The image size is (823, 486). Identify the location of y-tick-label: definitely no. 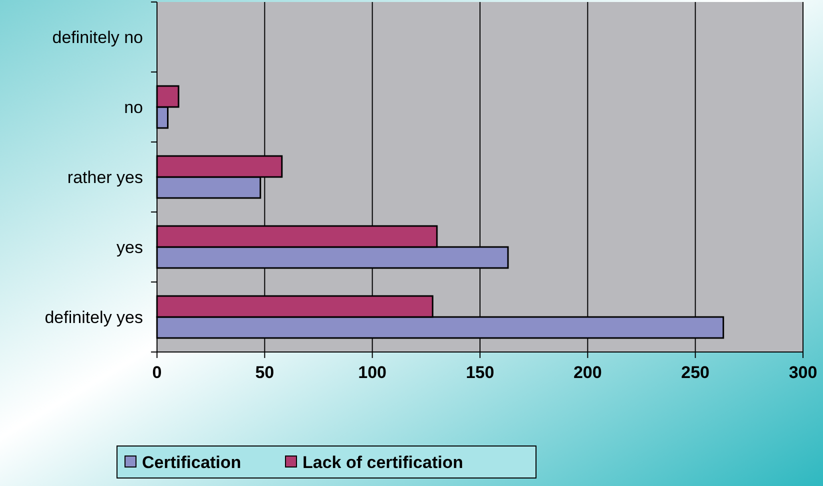
(97, 37).